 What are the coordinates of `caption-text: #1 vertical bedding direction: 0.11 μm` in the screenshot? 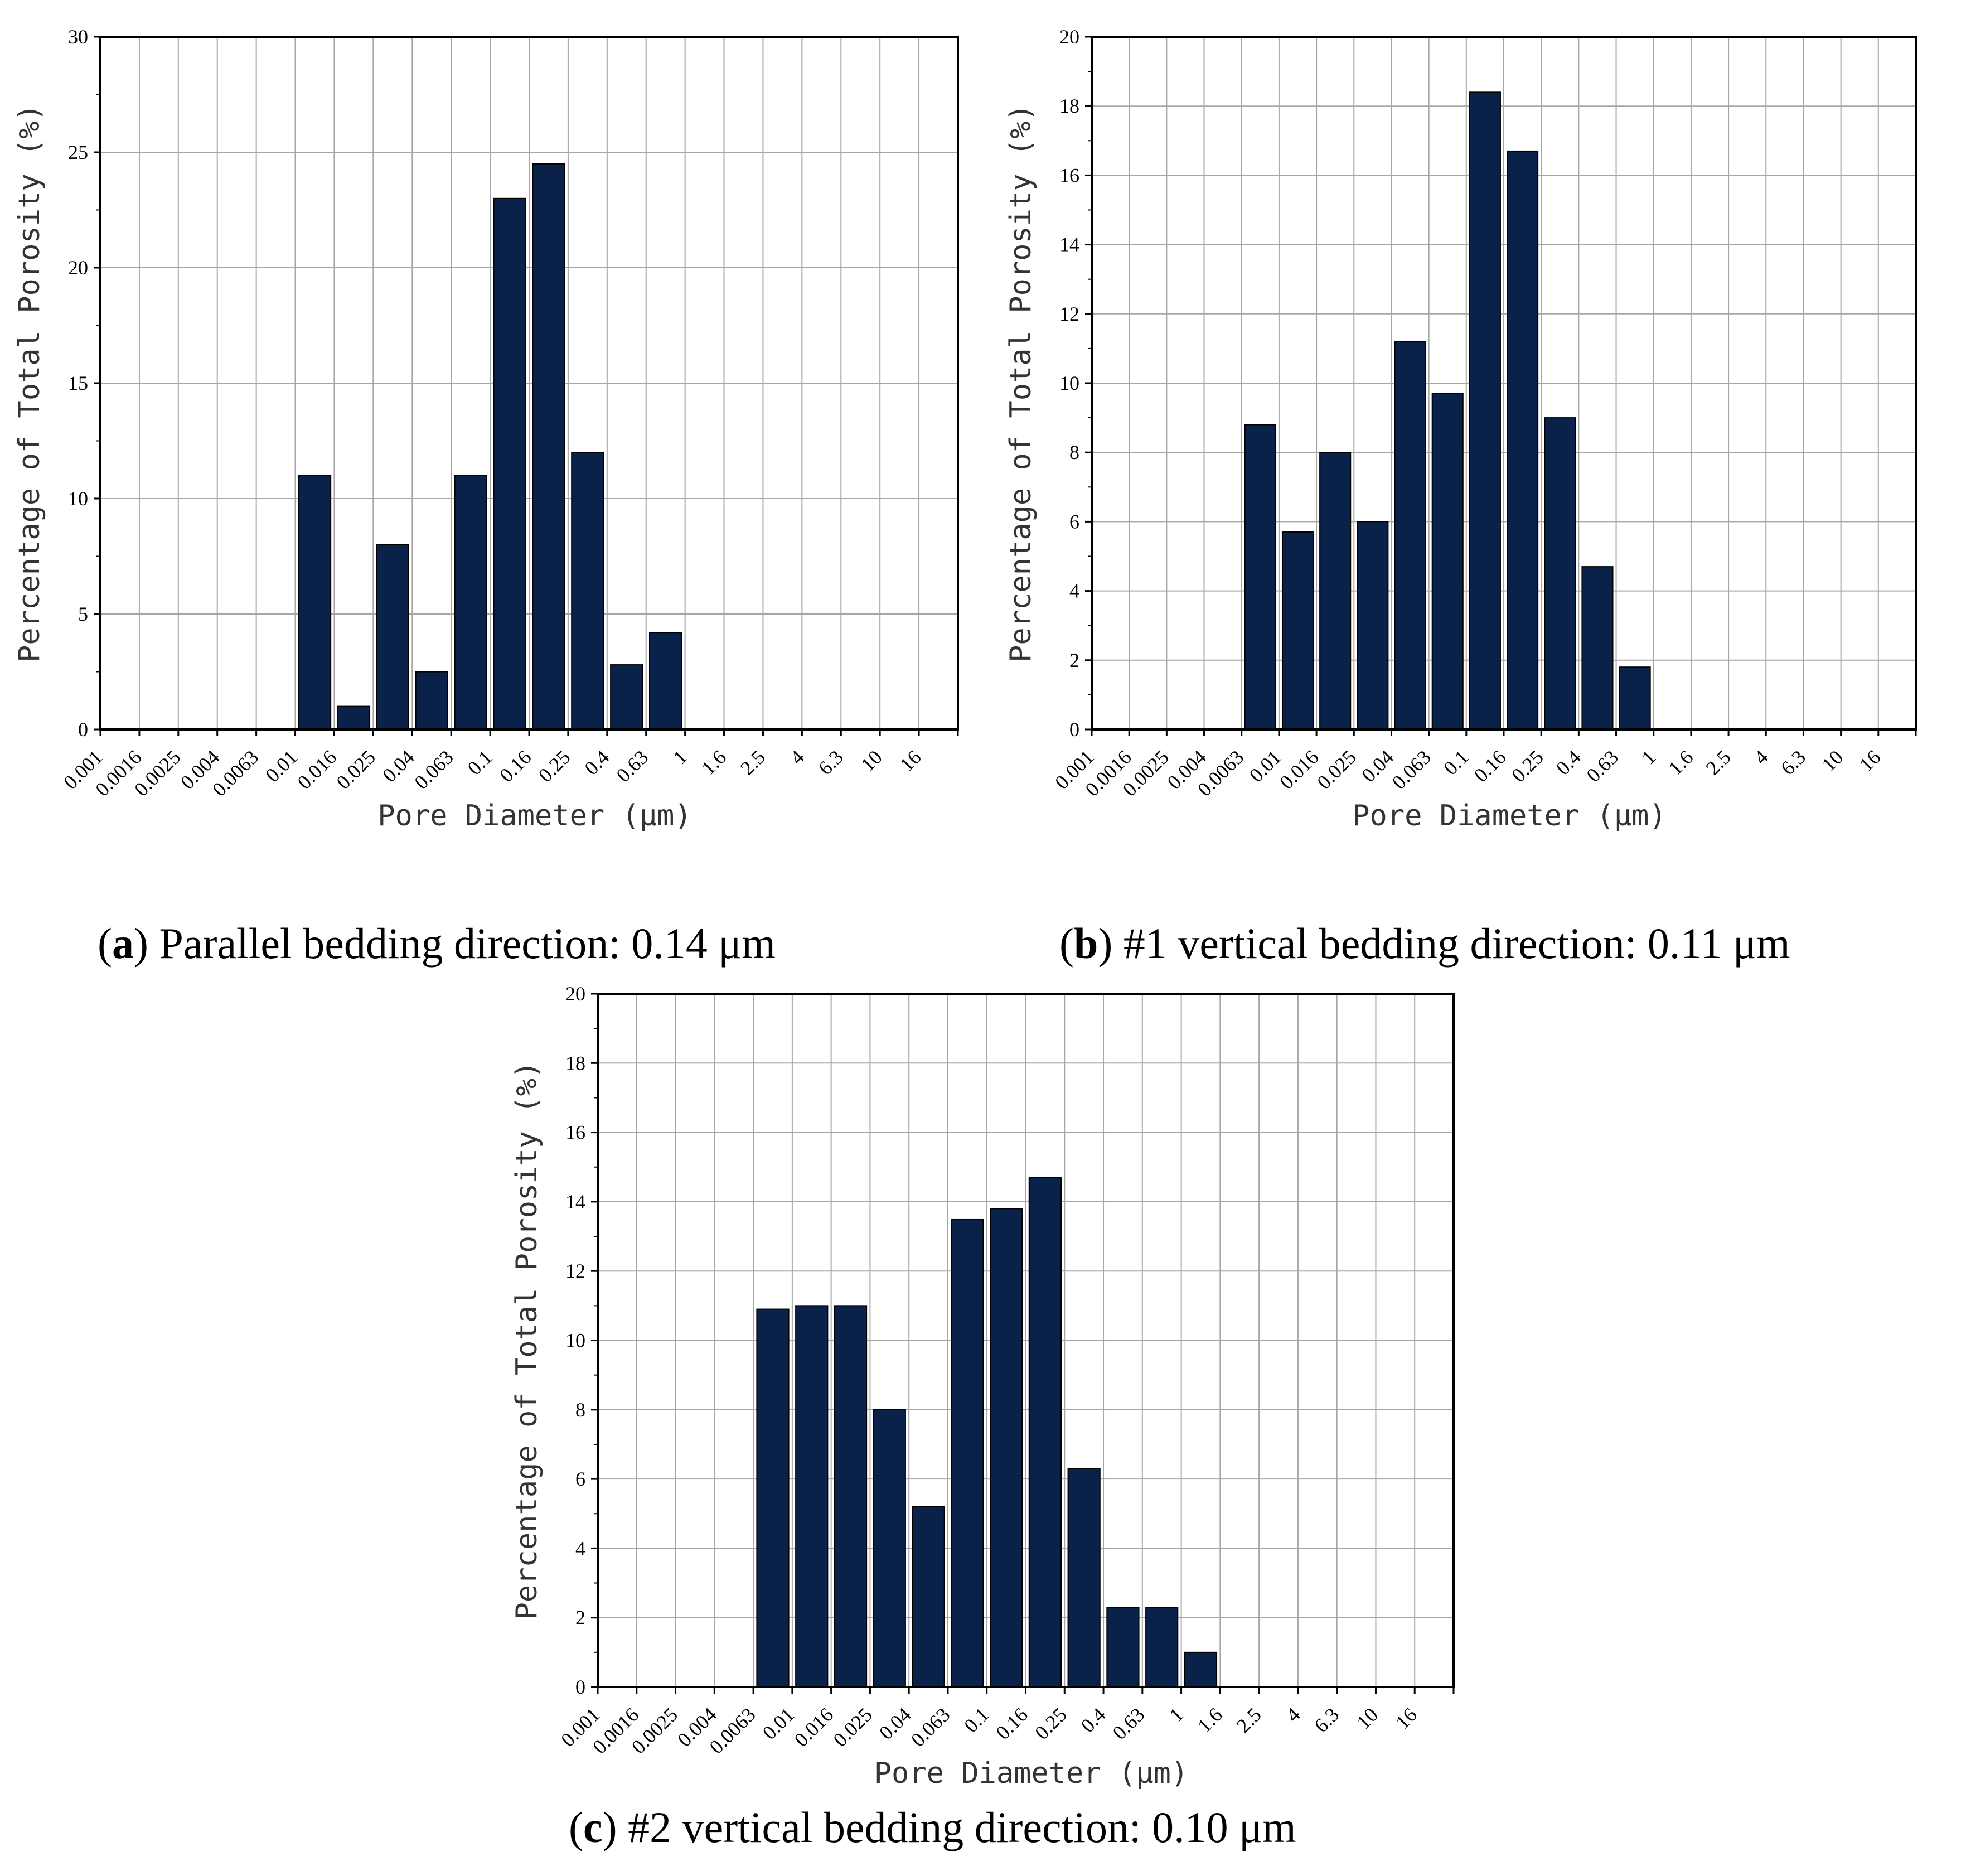 It's located at (1456, 943).